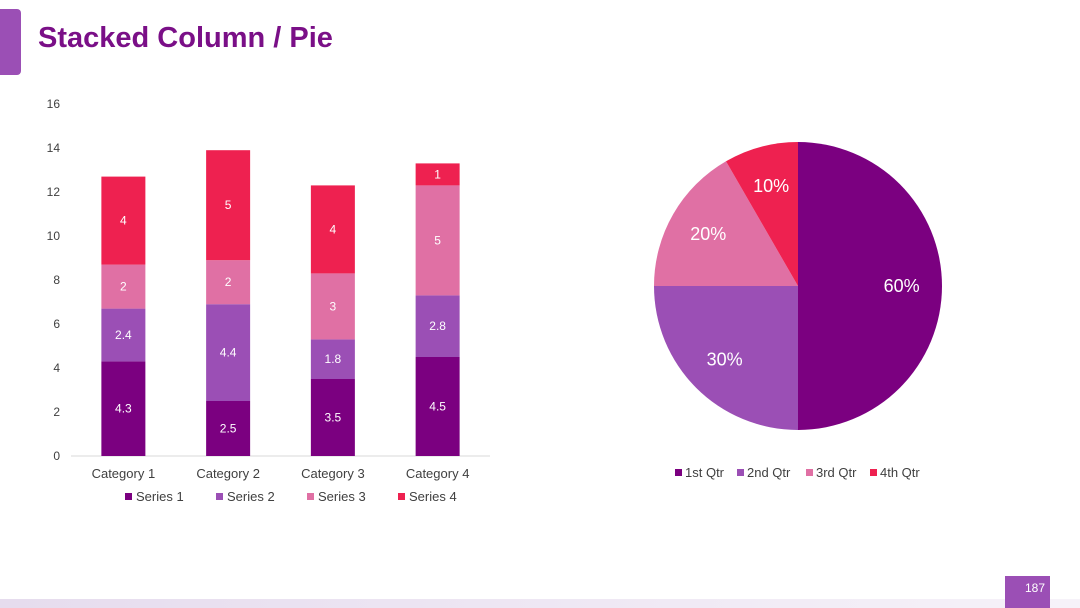 The width and height of the screenshot is (1080, 608). What do you see at coordinates (769, 472) in the screenshot?
I see `legend-label: 2nd Qtr` at bounding box center [769, 472].